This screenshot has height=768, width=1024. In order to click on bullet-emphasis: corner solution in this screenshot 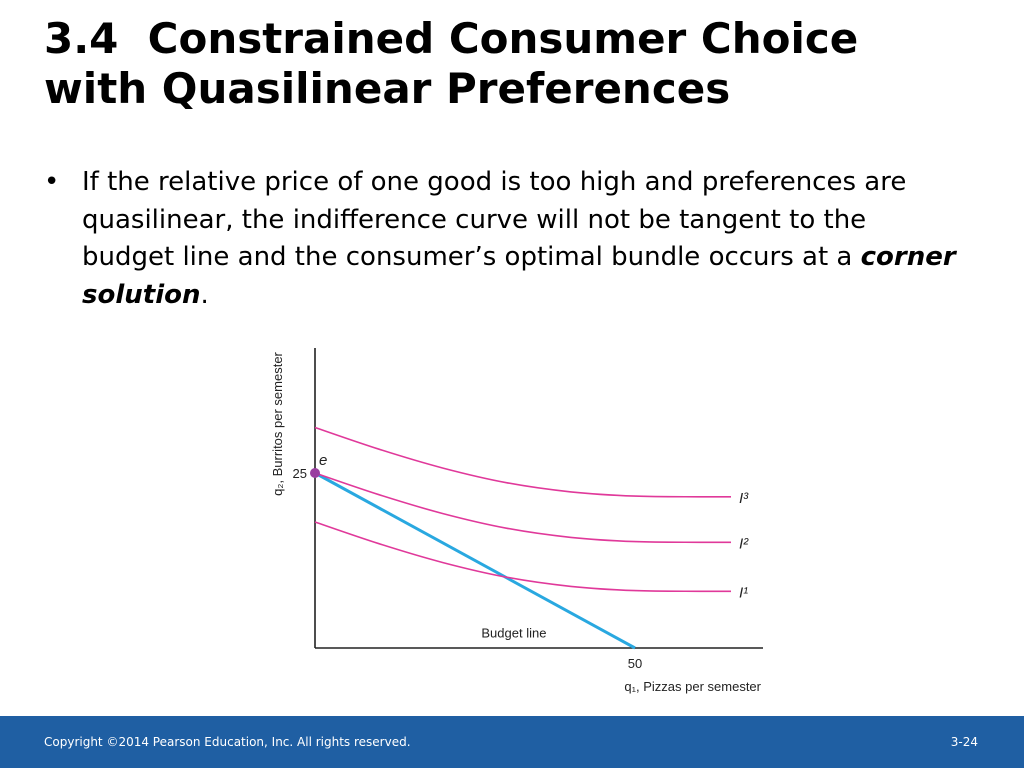, I will do `click(519, 276)`.